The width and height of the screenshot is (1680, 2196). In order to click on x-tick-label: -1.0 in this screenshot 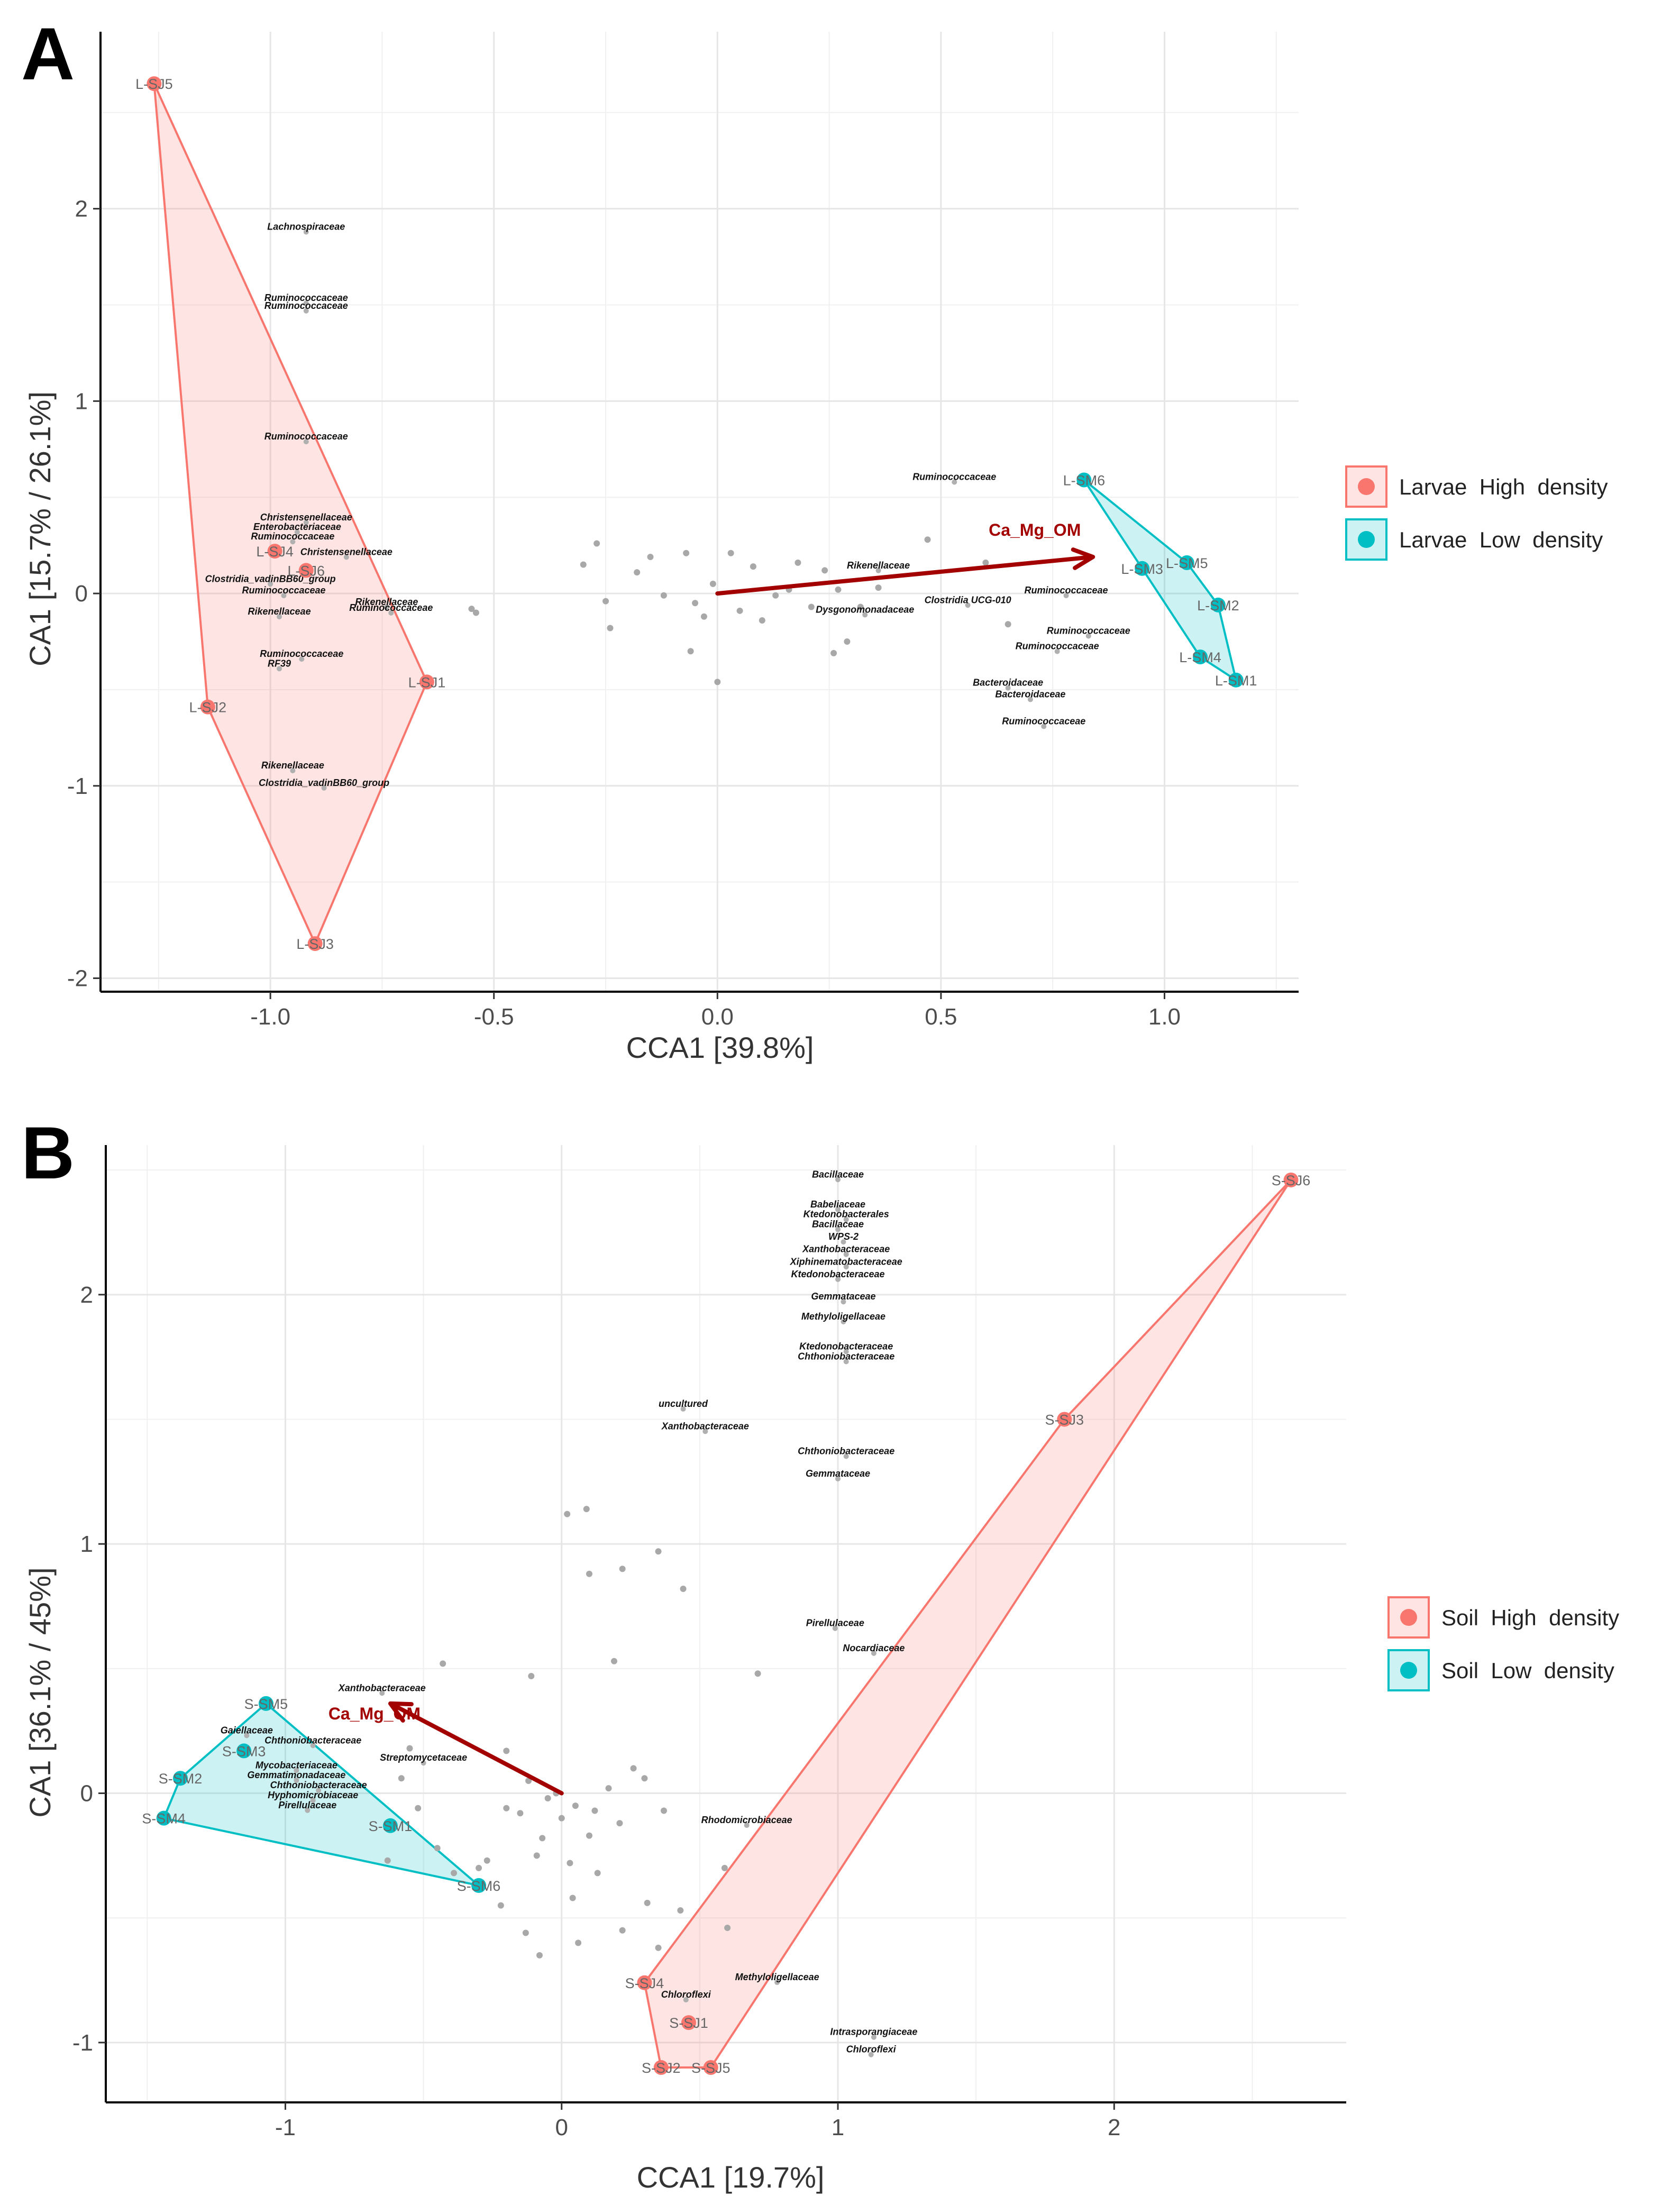, I will do `click(270, 1017)`.